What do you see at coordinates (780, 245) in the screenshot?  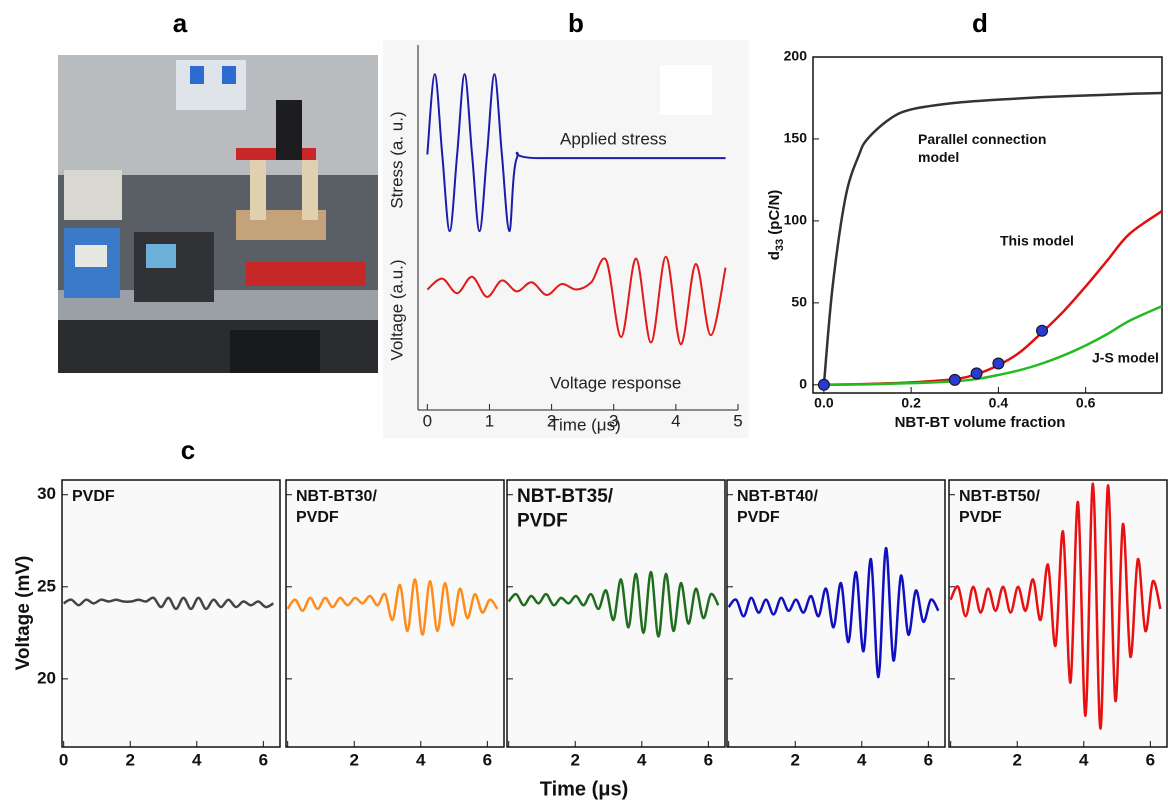 I see `y-axis-label-part: 33` at bounding box center [780, 245].